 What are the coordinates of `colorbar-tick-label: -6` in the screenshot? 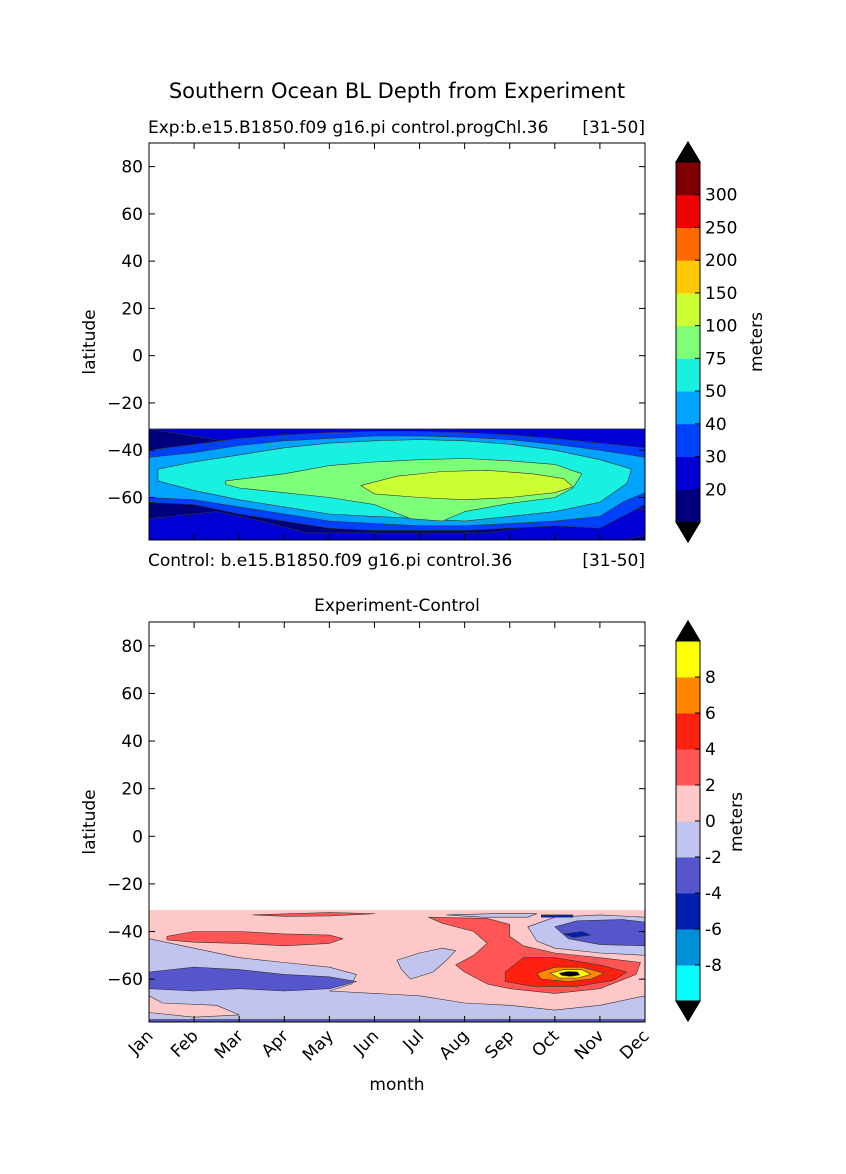 It's located at (713, 930).